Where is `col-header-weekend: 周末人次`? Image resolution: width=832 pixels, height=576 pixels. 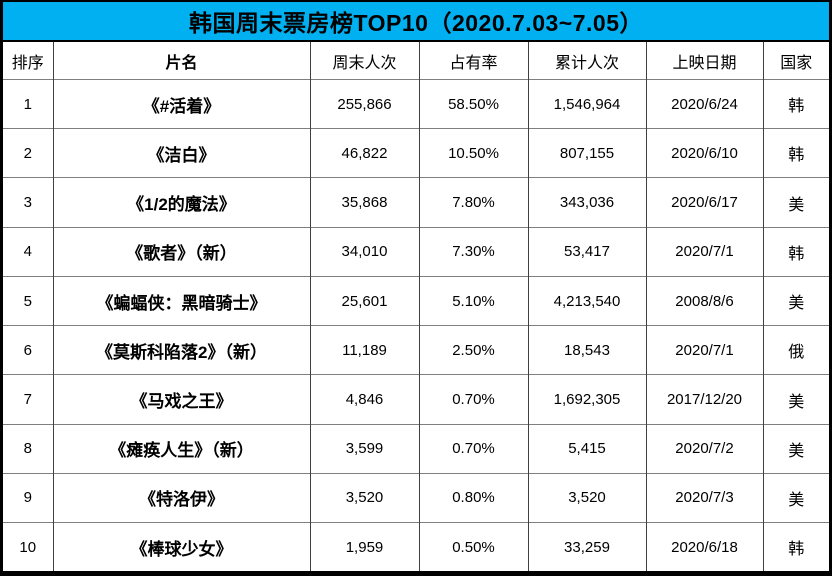 col-header-weekend: 周末人次 is located at coordinates (364, 61).